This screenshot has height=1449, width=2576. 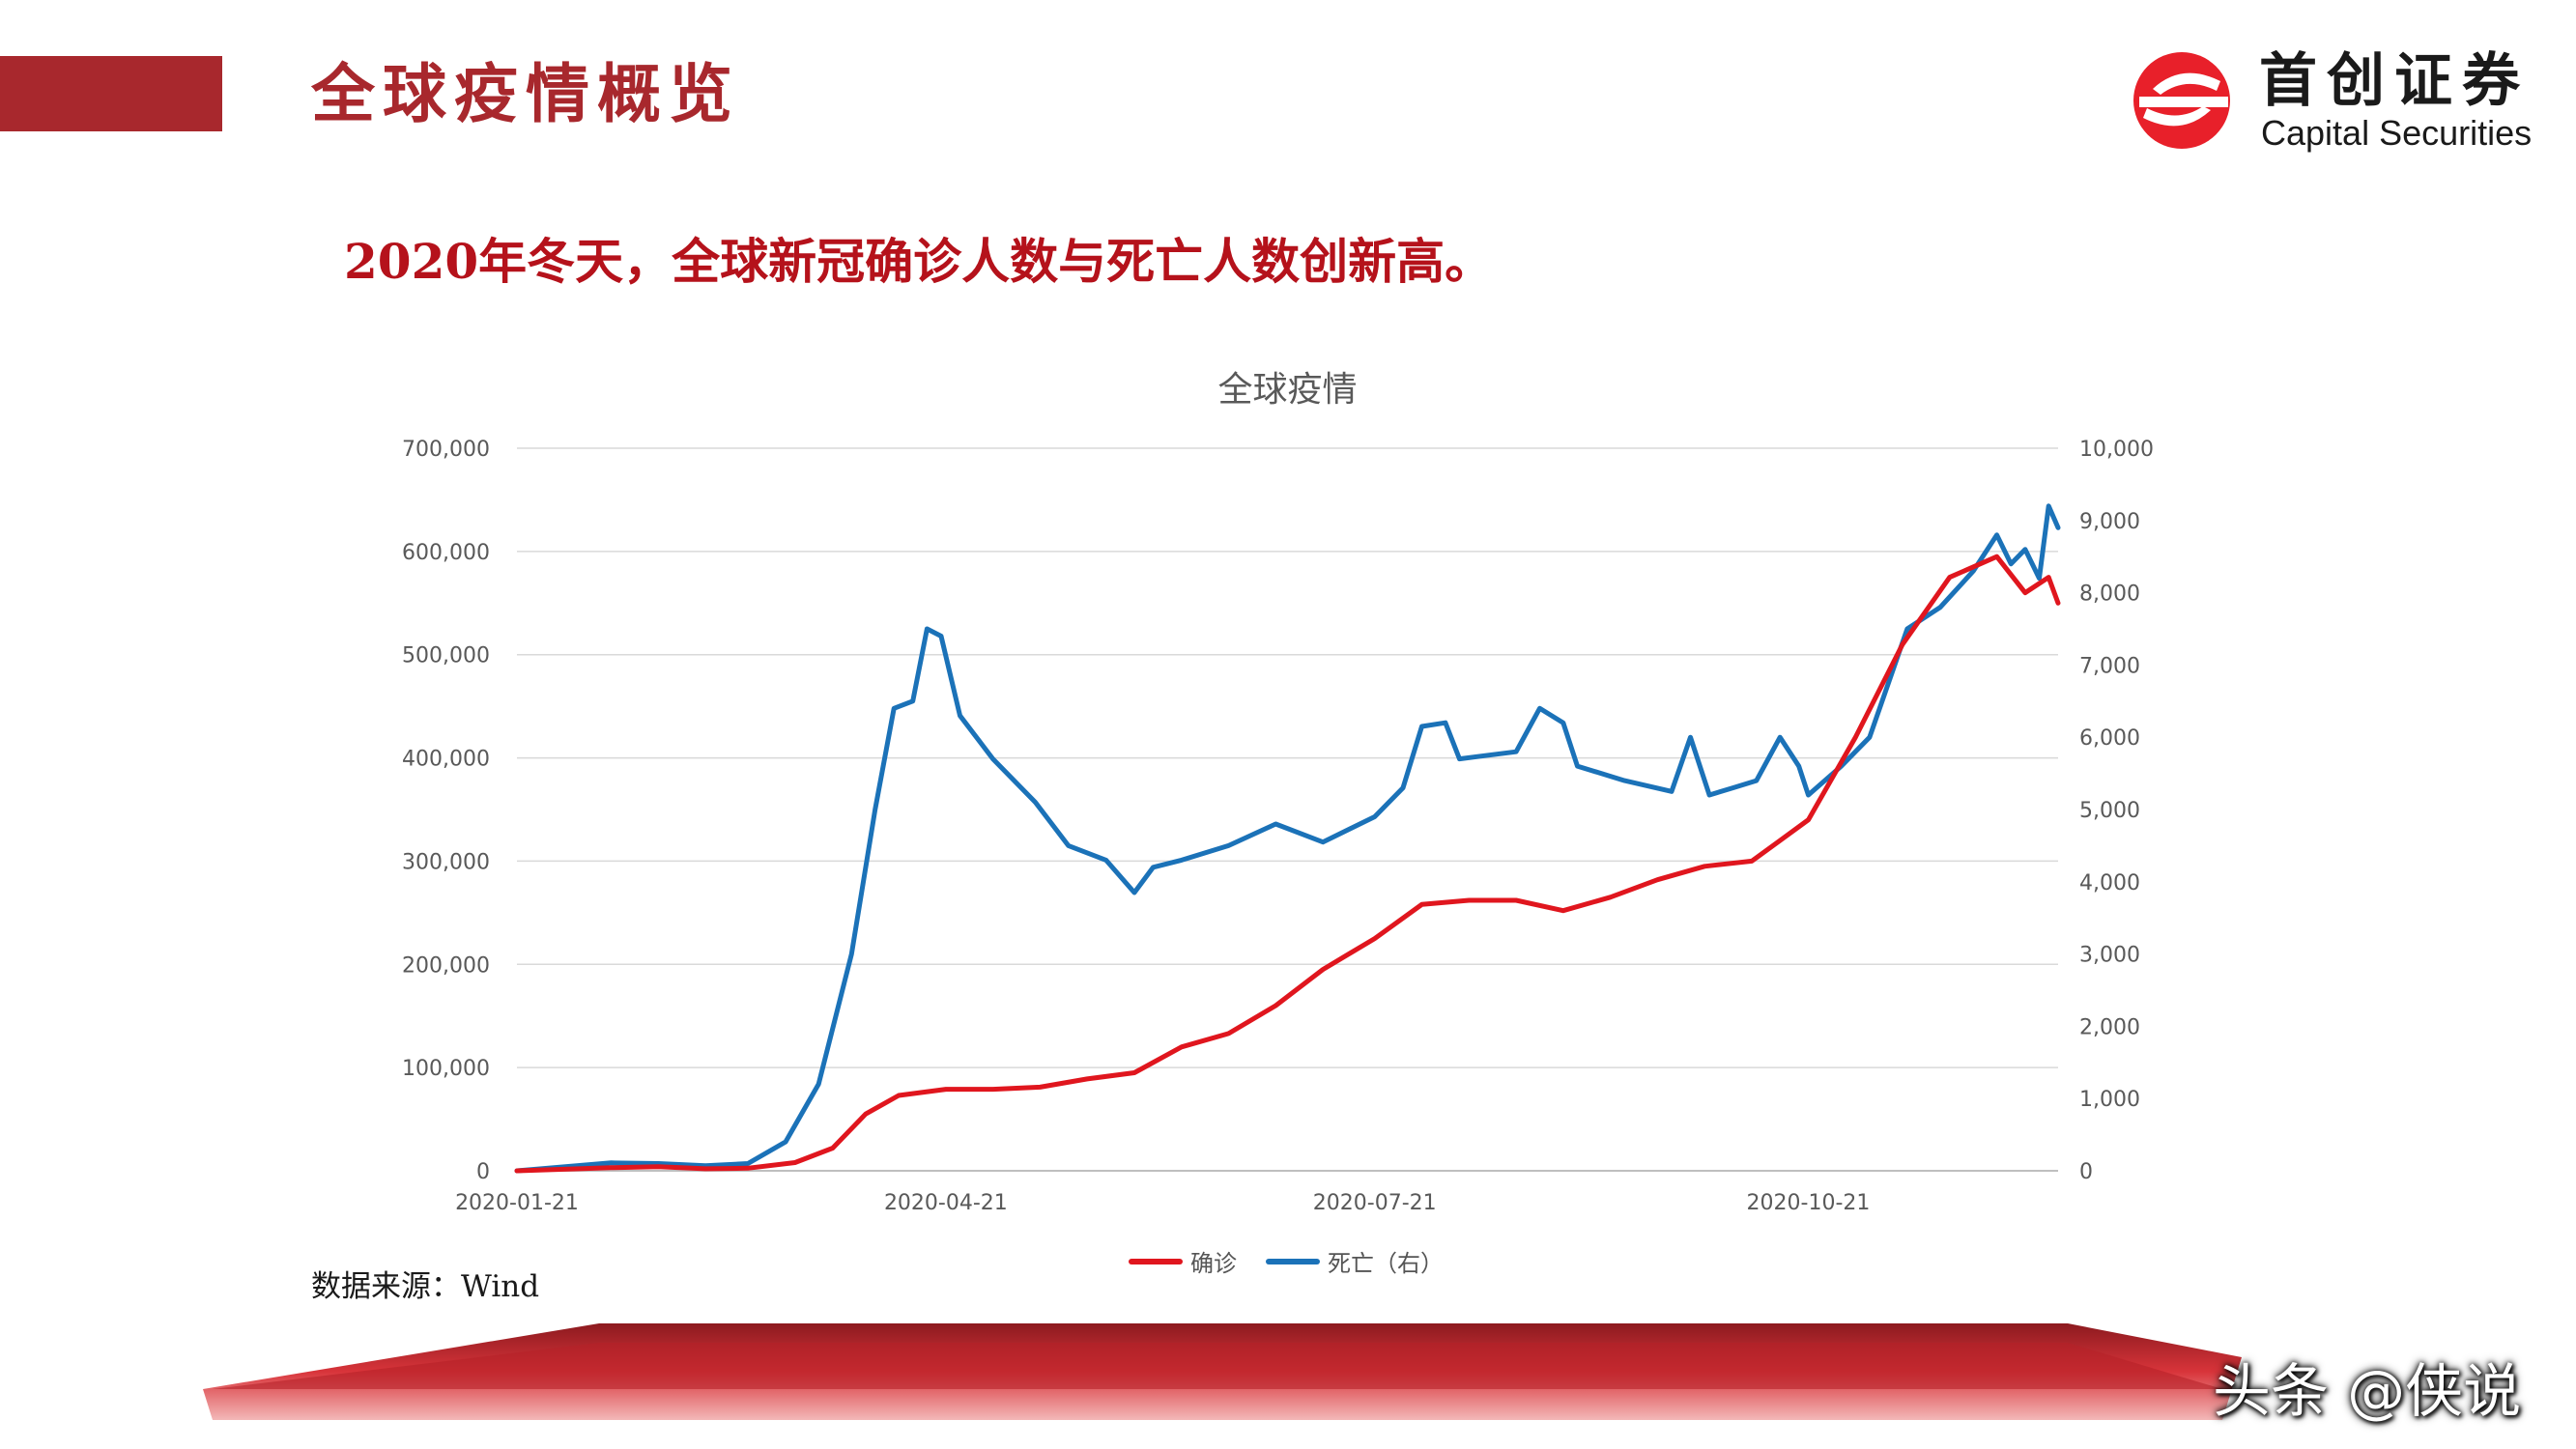 What do you see at coordinates (2368, 1392) in the screenshot?
I see `watermark-text: 头条 @侠说` at bounding box center [2368, 1392].